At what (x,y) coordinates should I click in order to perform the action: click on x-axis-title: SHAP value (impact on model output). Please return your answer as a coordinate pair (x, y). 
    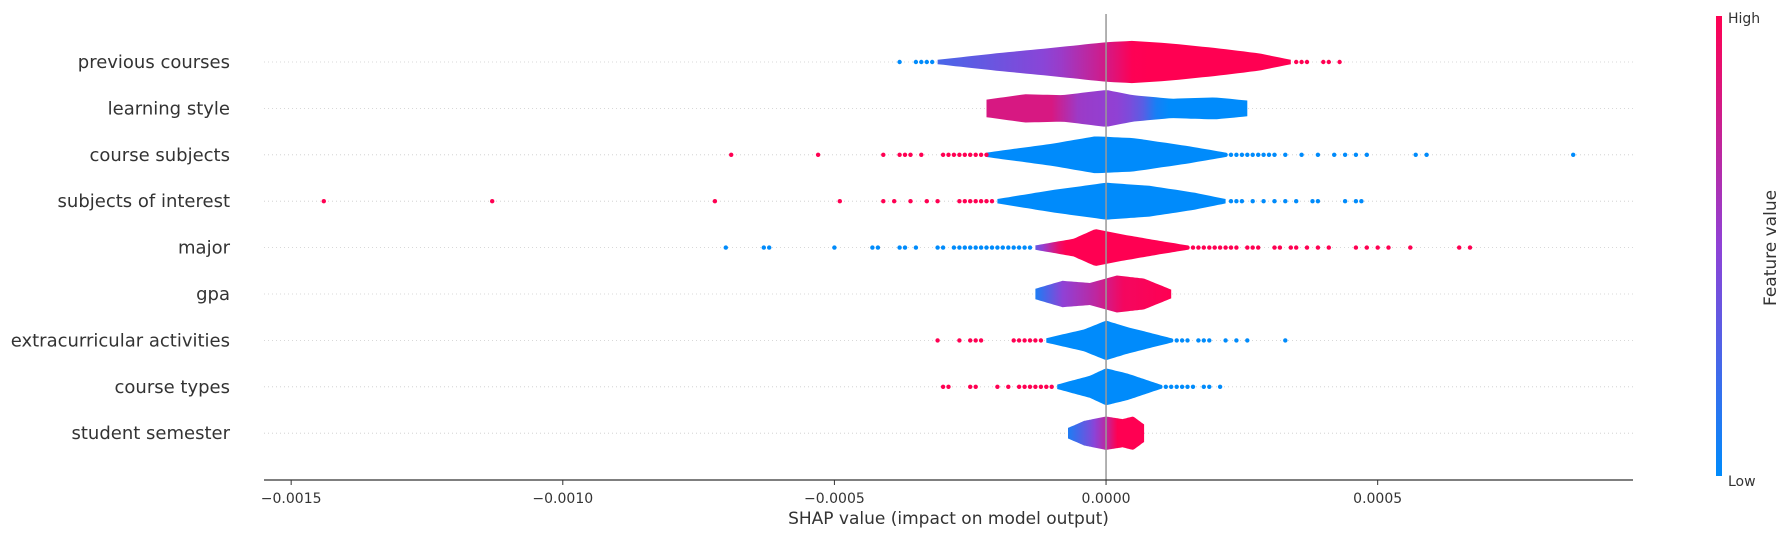
    Looking at the image, I should click on (948, 519).